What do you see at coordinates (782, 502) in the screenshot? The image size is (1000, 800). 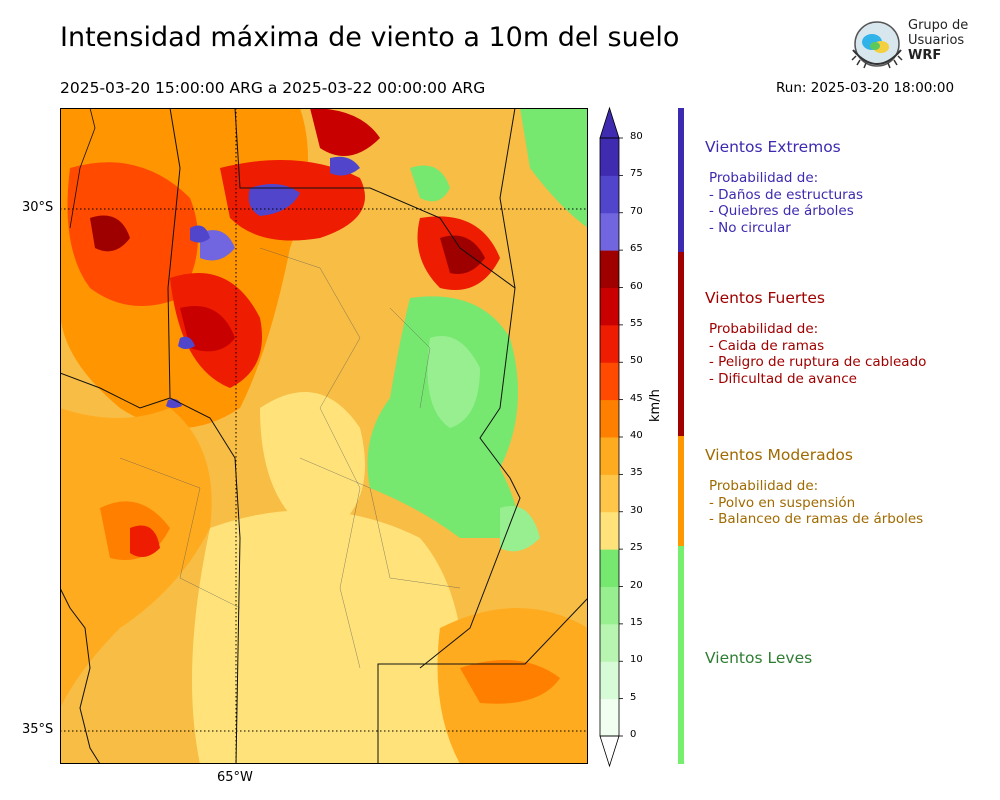 I see `category-line: - Polvo en suspensión` at bounding box center [782, 502].